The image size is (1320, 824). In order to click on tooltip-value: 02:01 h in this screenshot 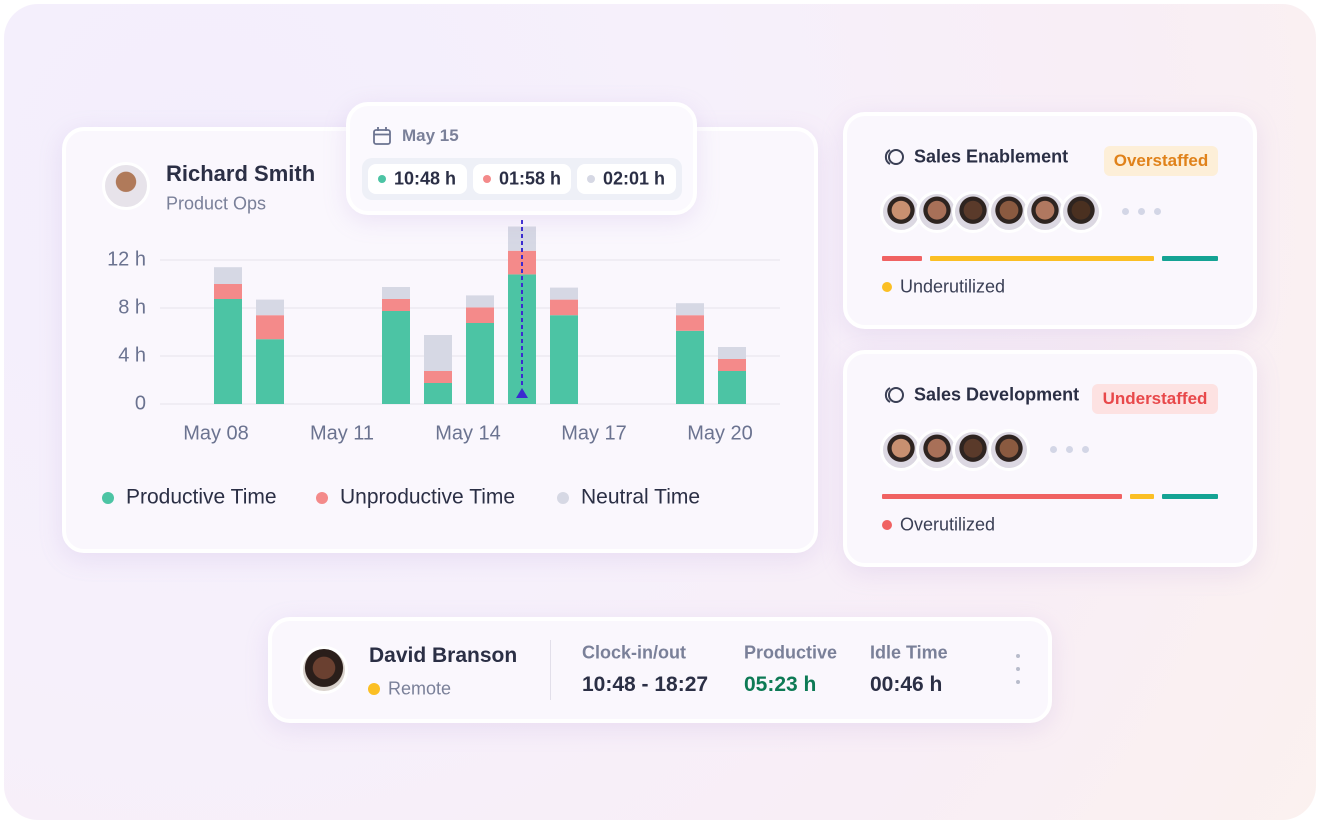, I will do `click(634, 178)`.